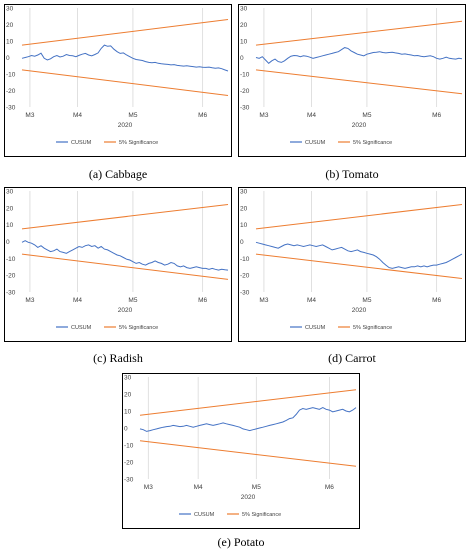  What do you see at coordinates (352, 174) in the screenshot?
I see `caption-tomato: (b) Tomato` at bounding box center [352, 174].